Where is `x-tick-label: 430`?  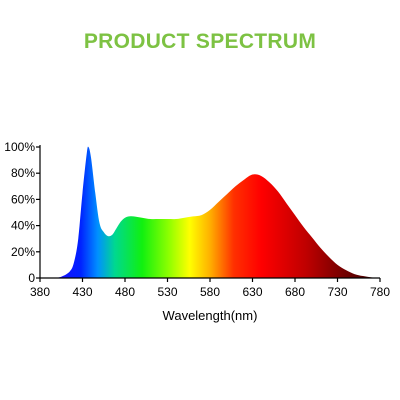
x-tick-label: 430 is located at coordinates (82, 292).